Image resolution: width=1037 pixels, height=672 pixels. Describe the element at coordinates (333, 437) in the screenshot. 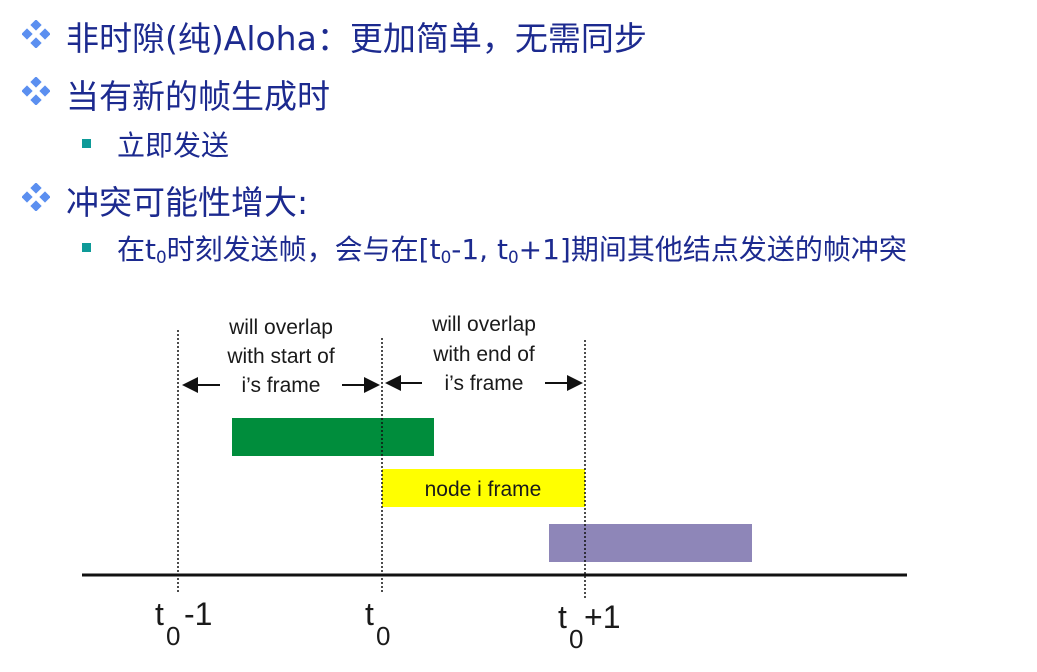

I see `earlier-frame` at that location.